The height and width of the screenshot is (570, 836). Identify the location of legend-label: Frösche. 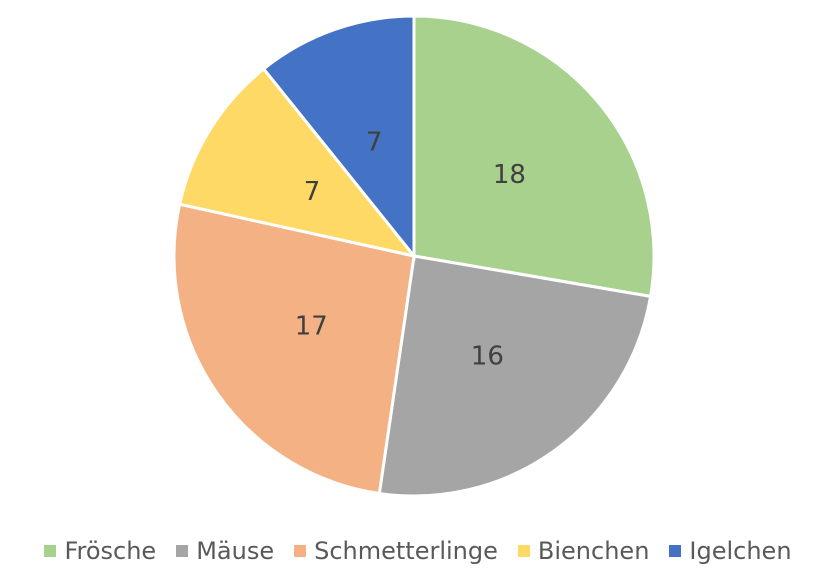
(110, 551).